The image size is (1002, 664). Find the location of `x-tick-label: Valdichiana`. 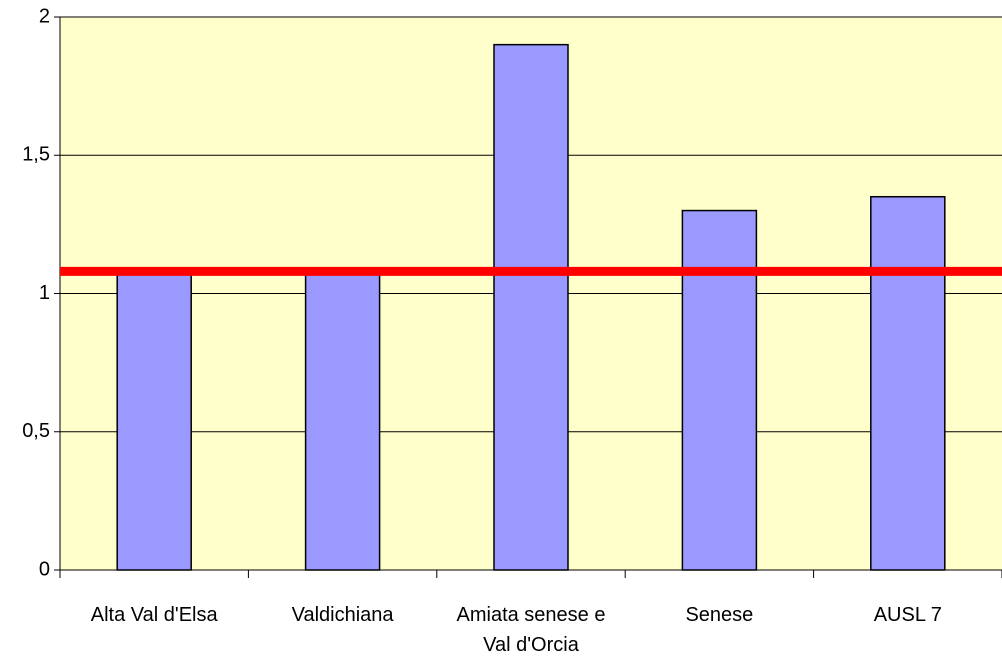

x-tick-label: Valdichiana is located at coordinates (342, 615).